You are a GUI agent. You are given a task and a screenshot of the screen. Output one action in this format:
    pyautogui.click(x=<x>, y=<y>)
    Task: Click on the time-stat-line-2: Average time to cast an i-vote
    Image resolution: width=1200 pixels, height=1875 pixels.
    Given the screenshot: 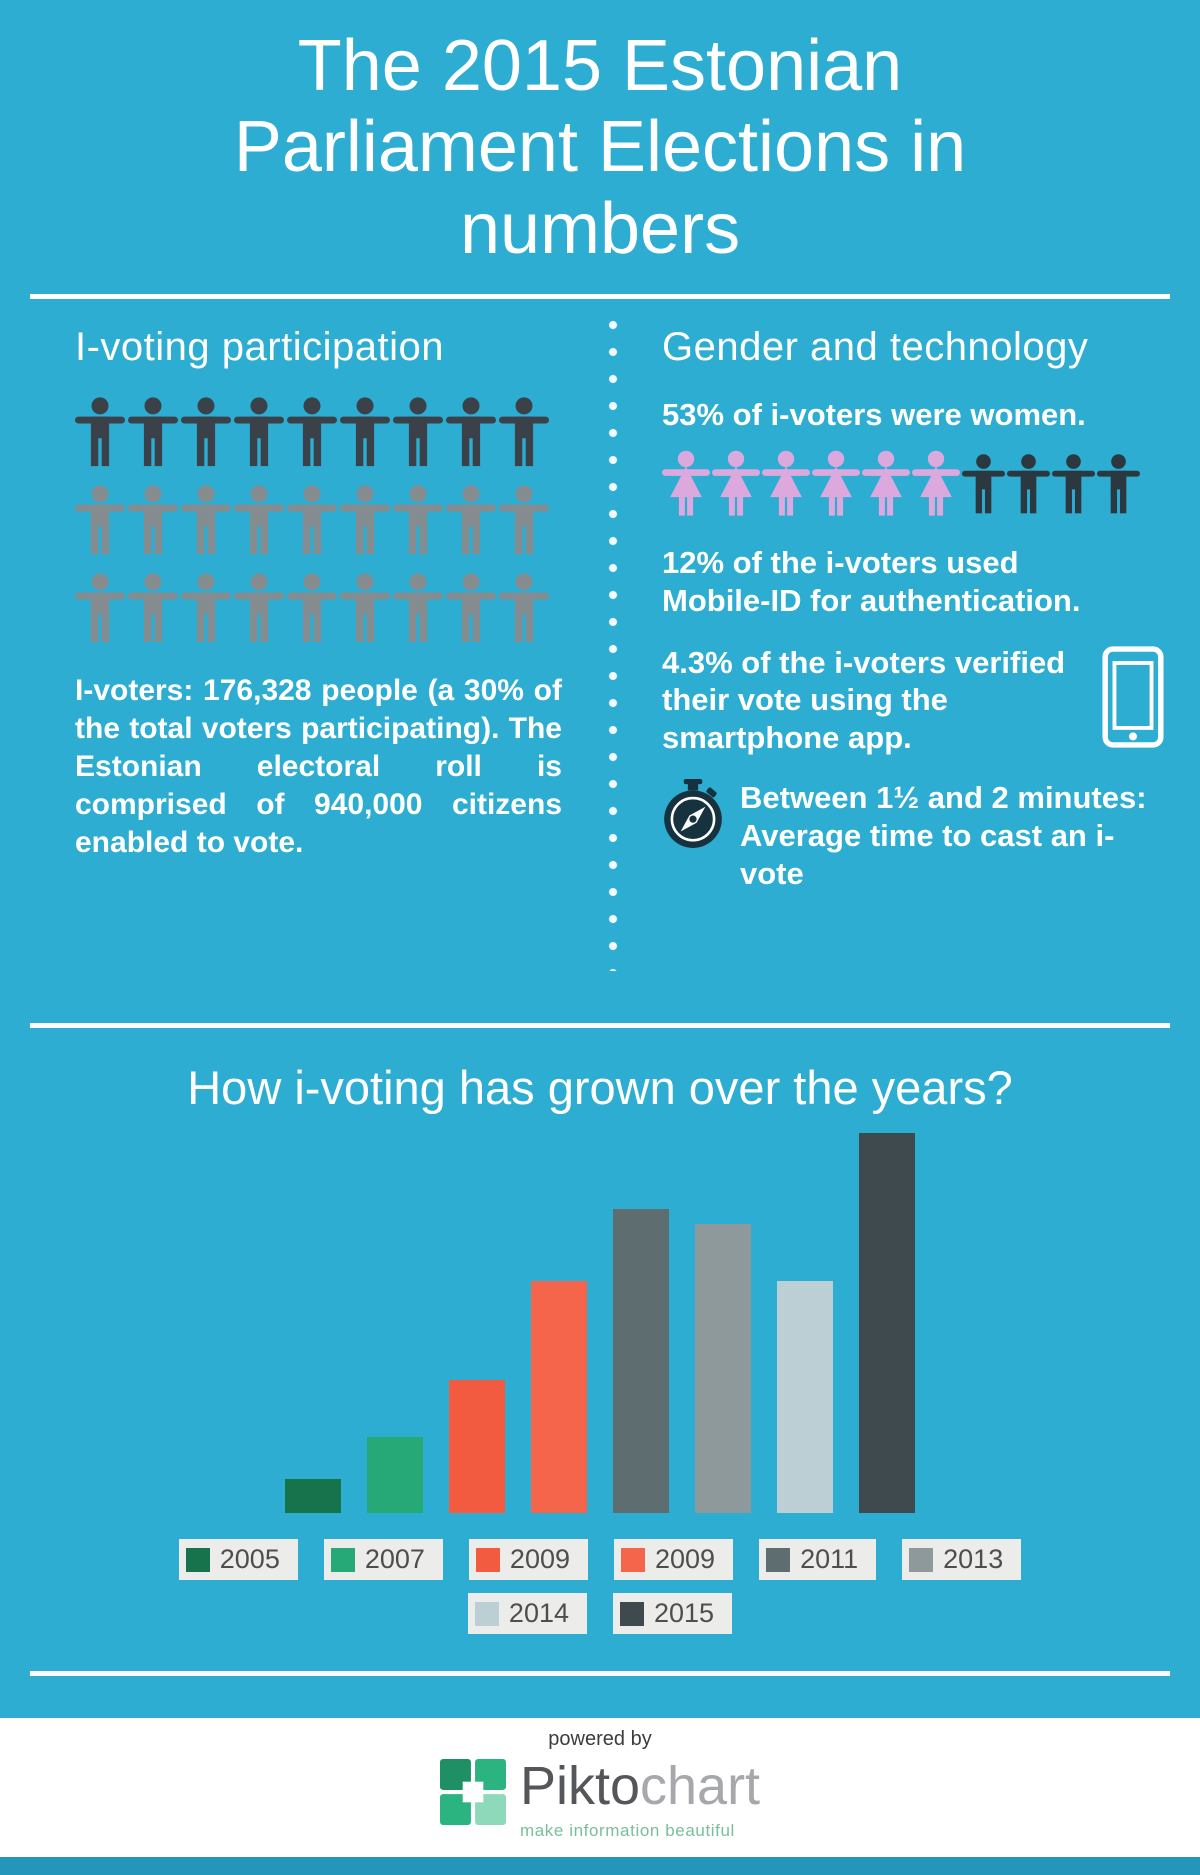 What is the action you would take?
    pyautogui.click(x=927, y=854)
    